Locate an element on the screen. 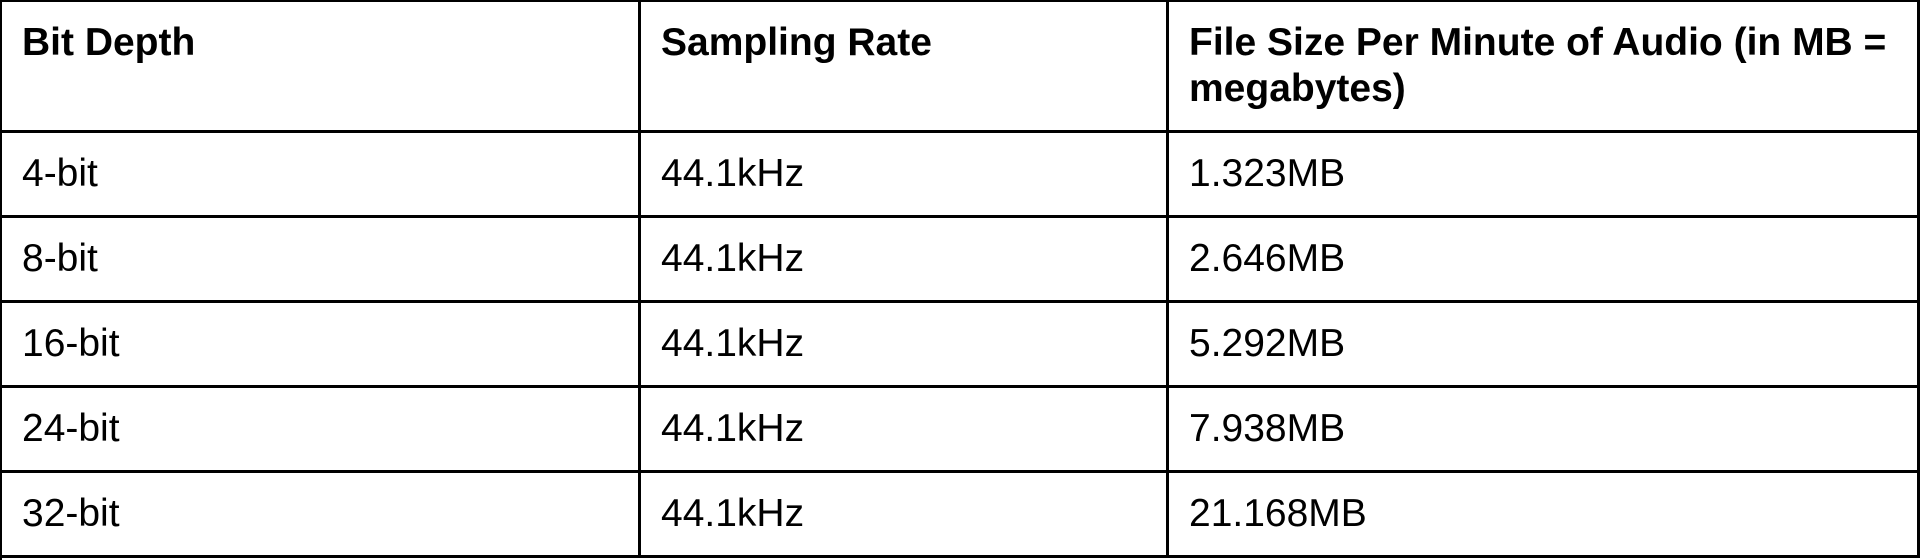 Image resolution: width=1920 pixels, height=560 pixels. table-cell: 1.323MB is located at coordinates (1544, 175).